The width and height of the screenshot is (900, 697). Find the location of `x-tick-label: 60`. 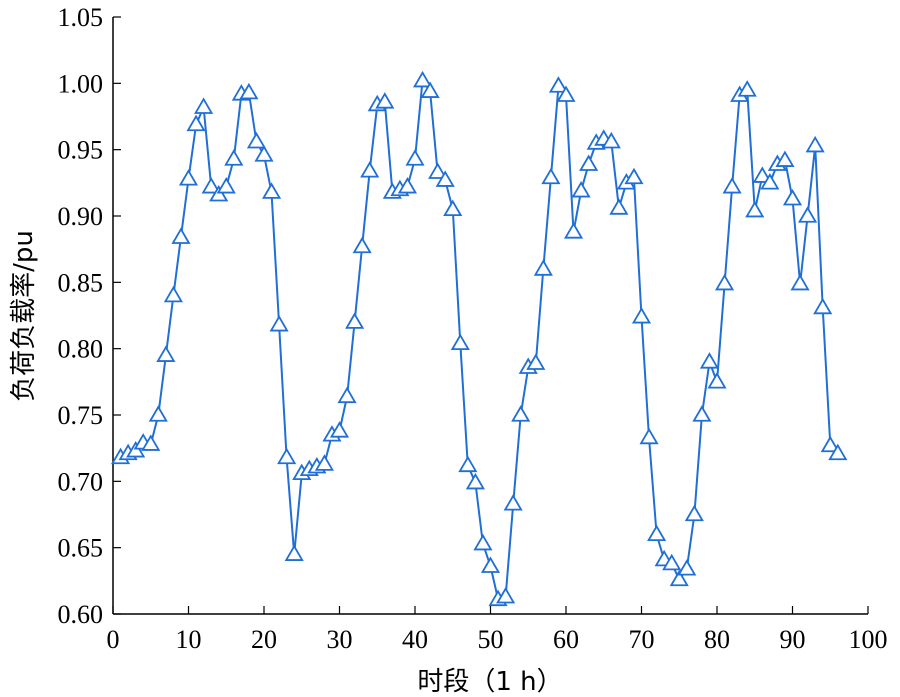

x-tick-label: 60 is located at coordinates (566, 639).